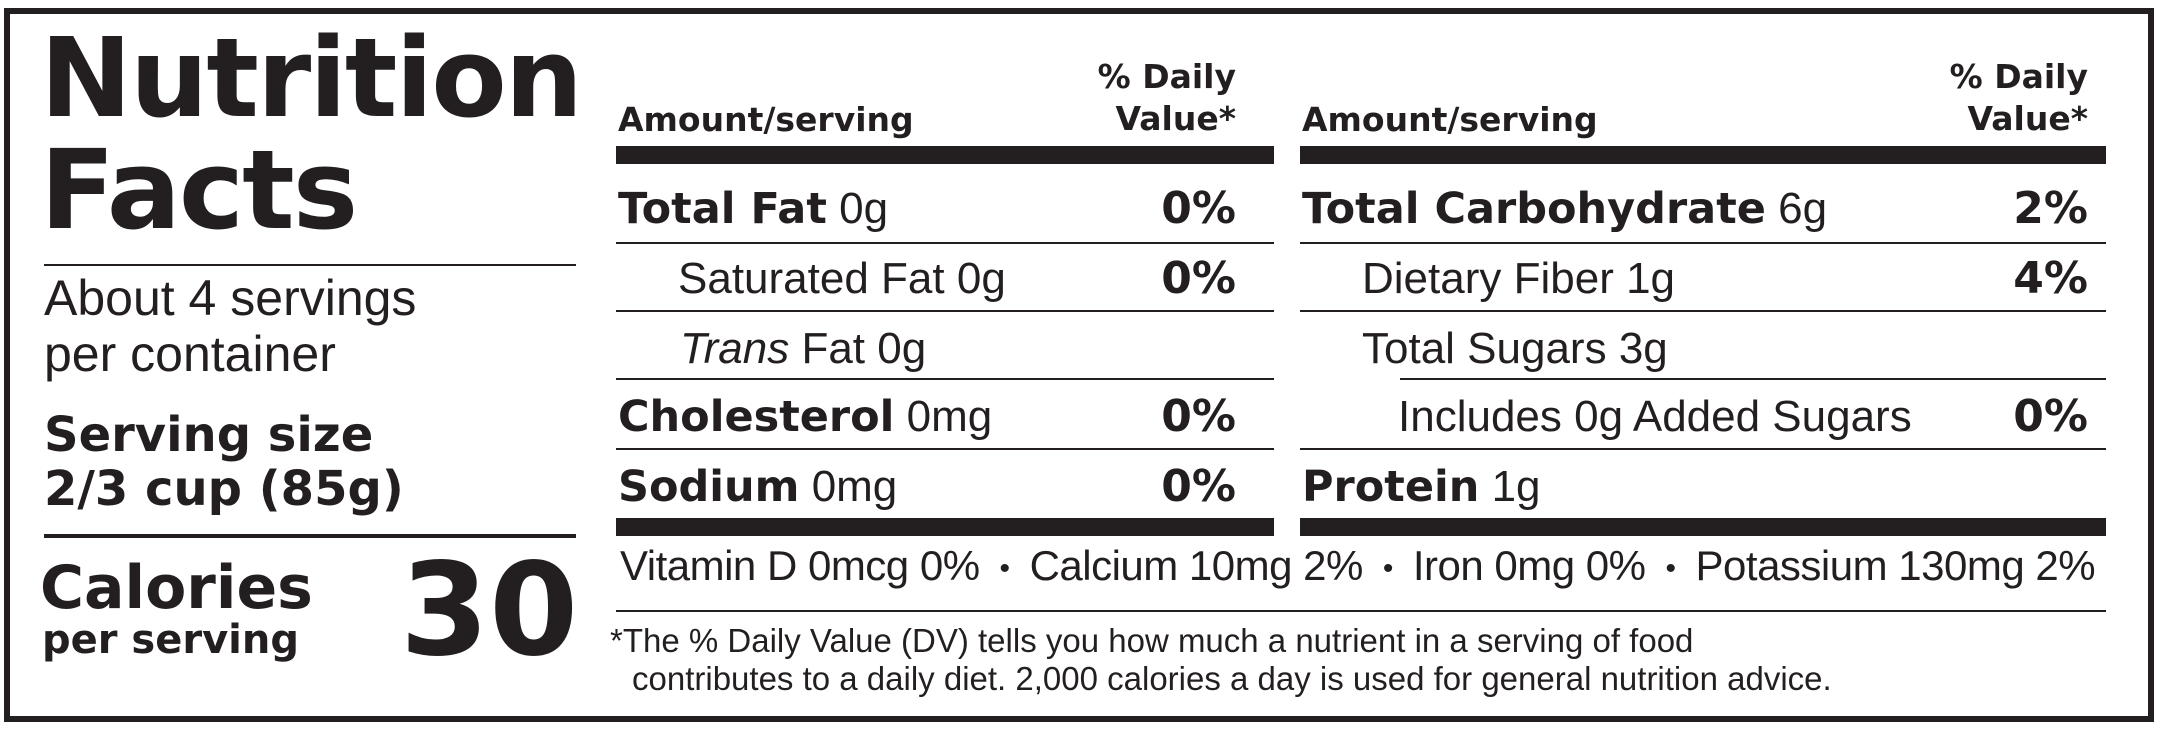 This screenshot has width=2162, height=732. What do you see at coordinates (958, 349) in the screenshot?
I see `row-trans-fat: Trans Fat 0g` at bounding box center [958, 349].